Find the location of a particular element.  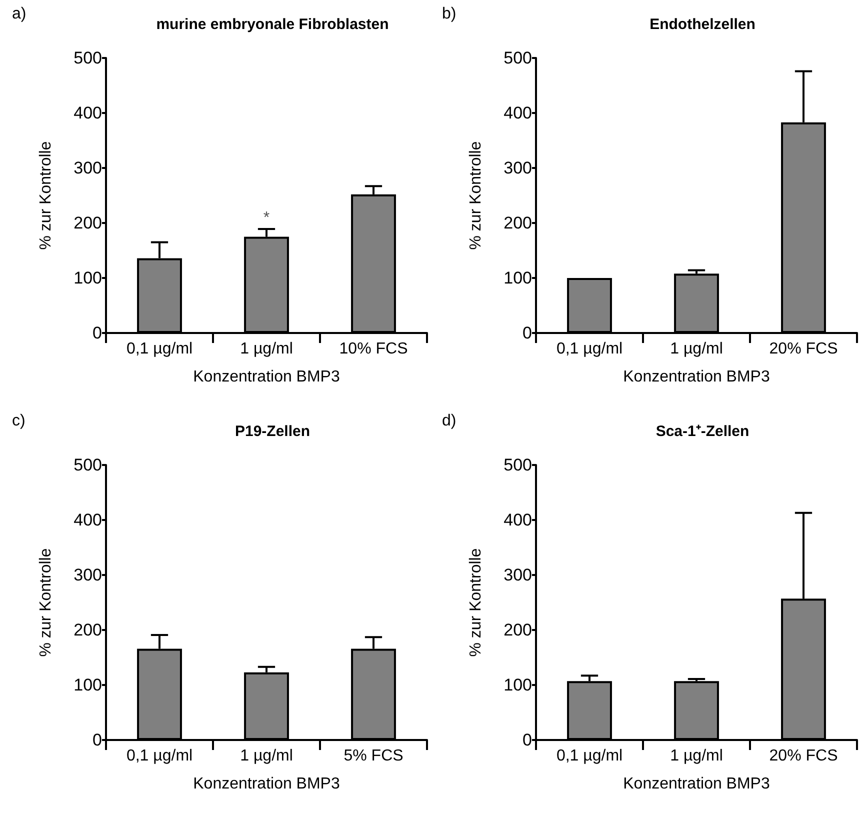

annotation: * is located at coordinates (266, 218).